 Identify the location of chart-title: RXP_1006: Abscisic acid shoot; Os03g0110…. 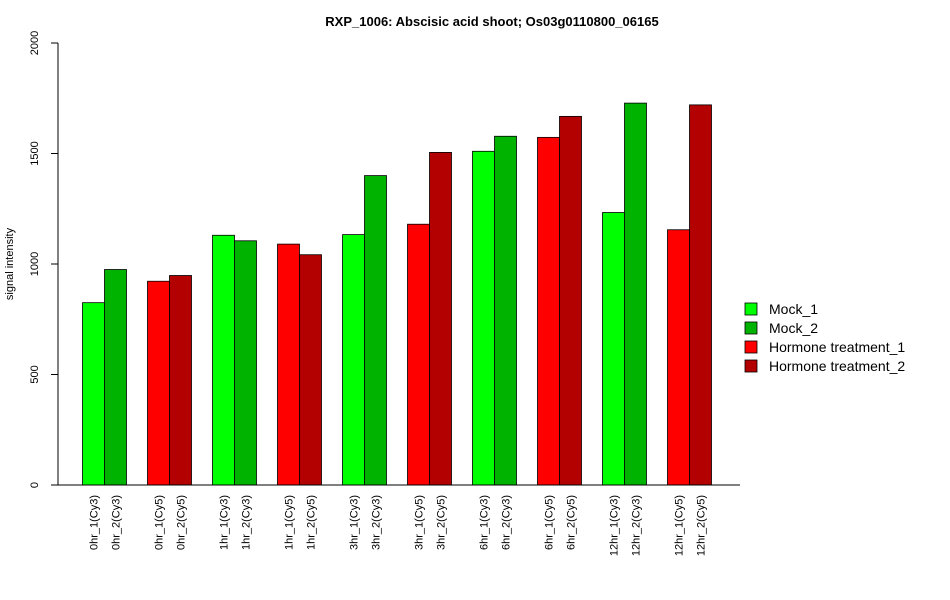
(491, 21).